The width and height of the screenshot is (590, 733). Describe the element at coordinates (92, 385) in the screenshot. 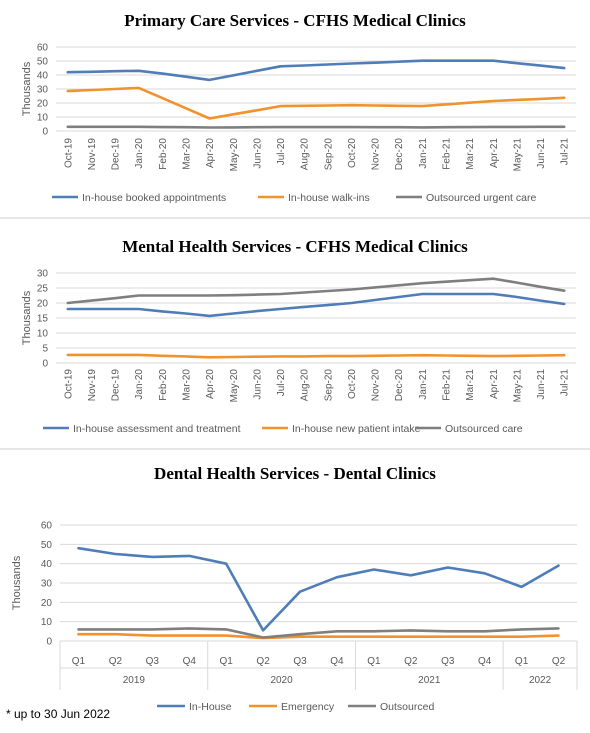

I see `chart2-x-tick-label: Nov-19` at that location.